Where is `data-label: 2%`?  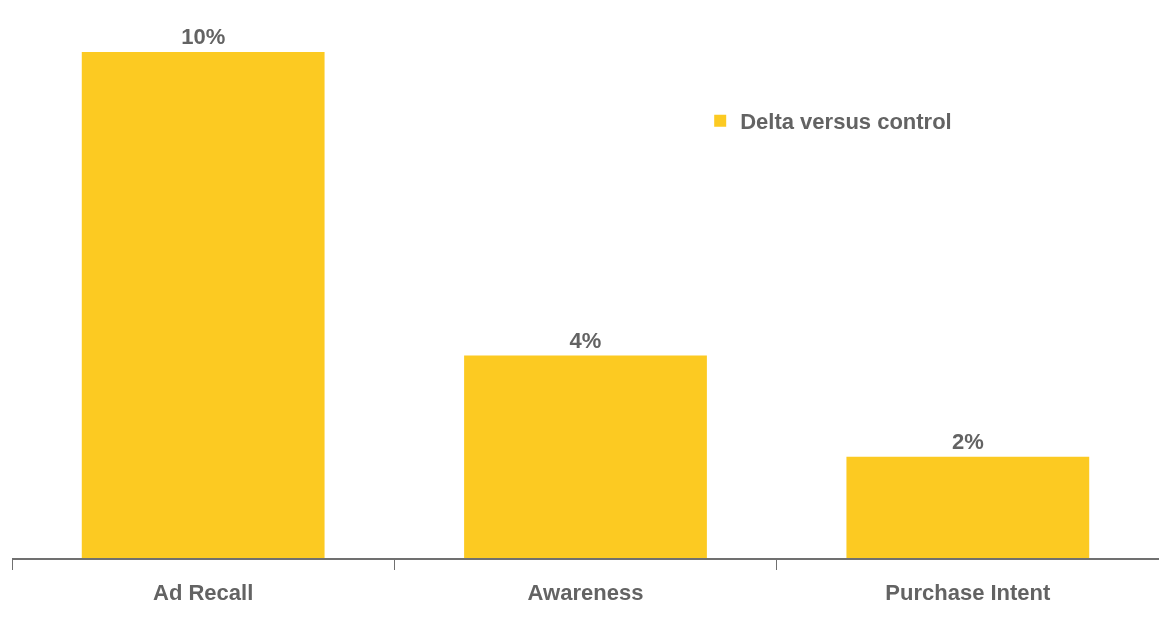
data-label: 2% is located at coordinates (967, 441).